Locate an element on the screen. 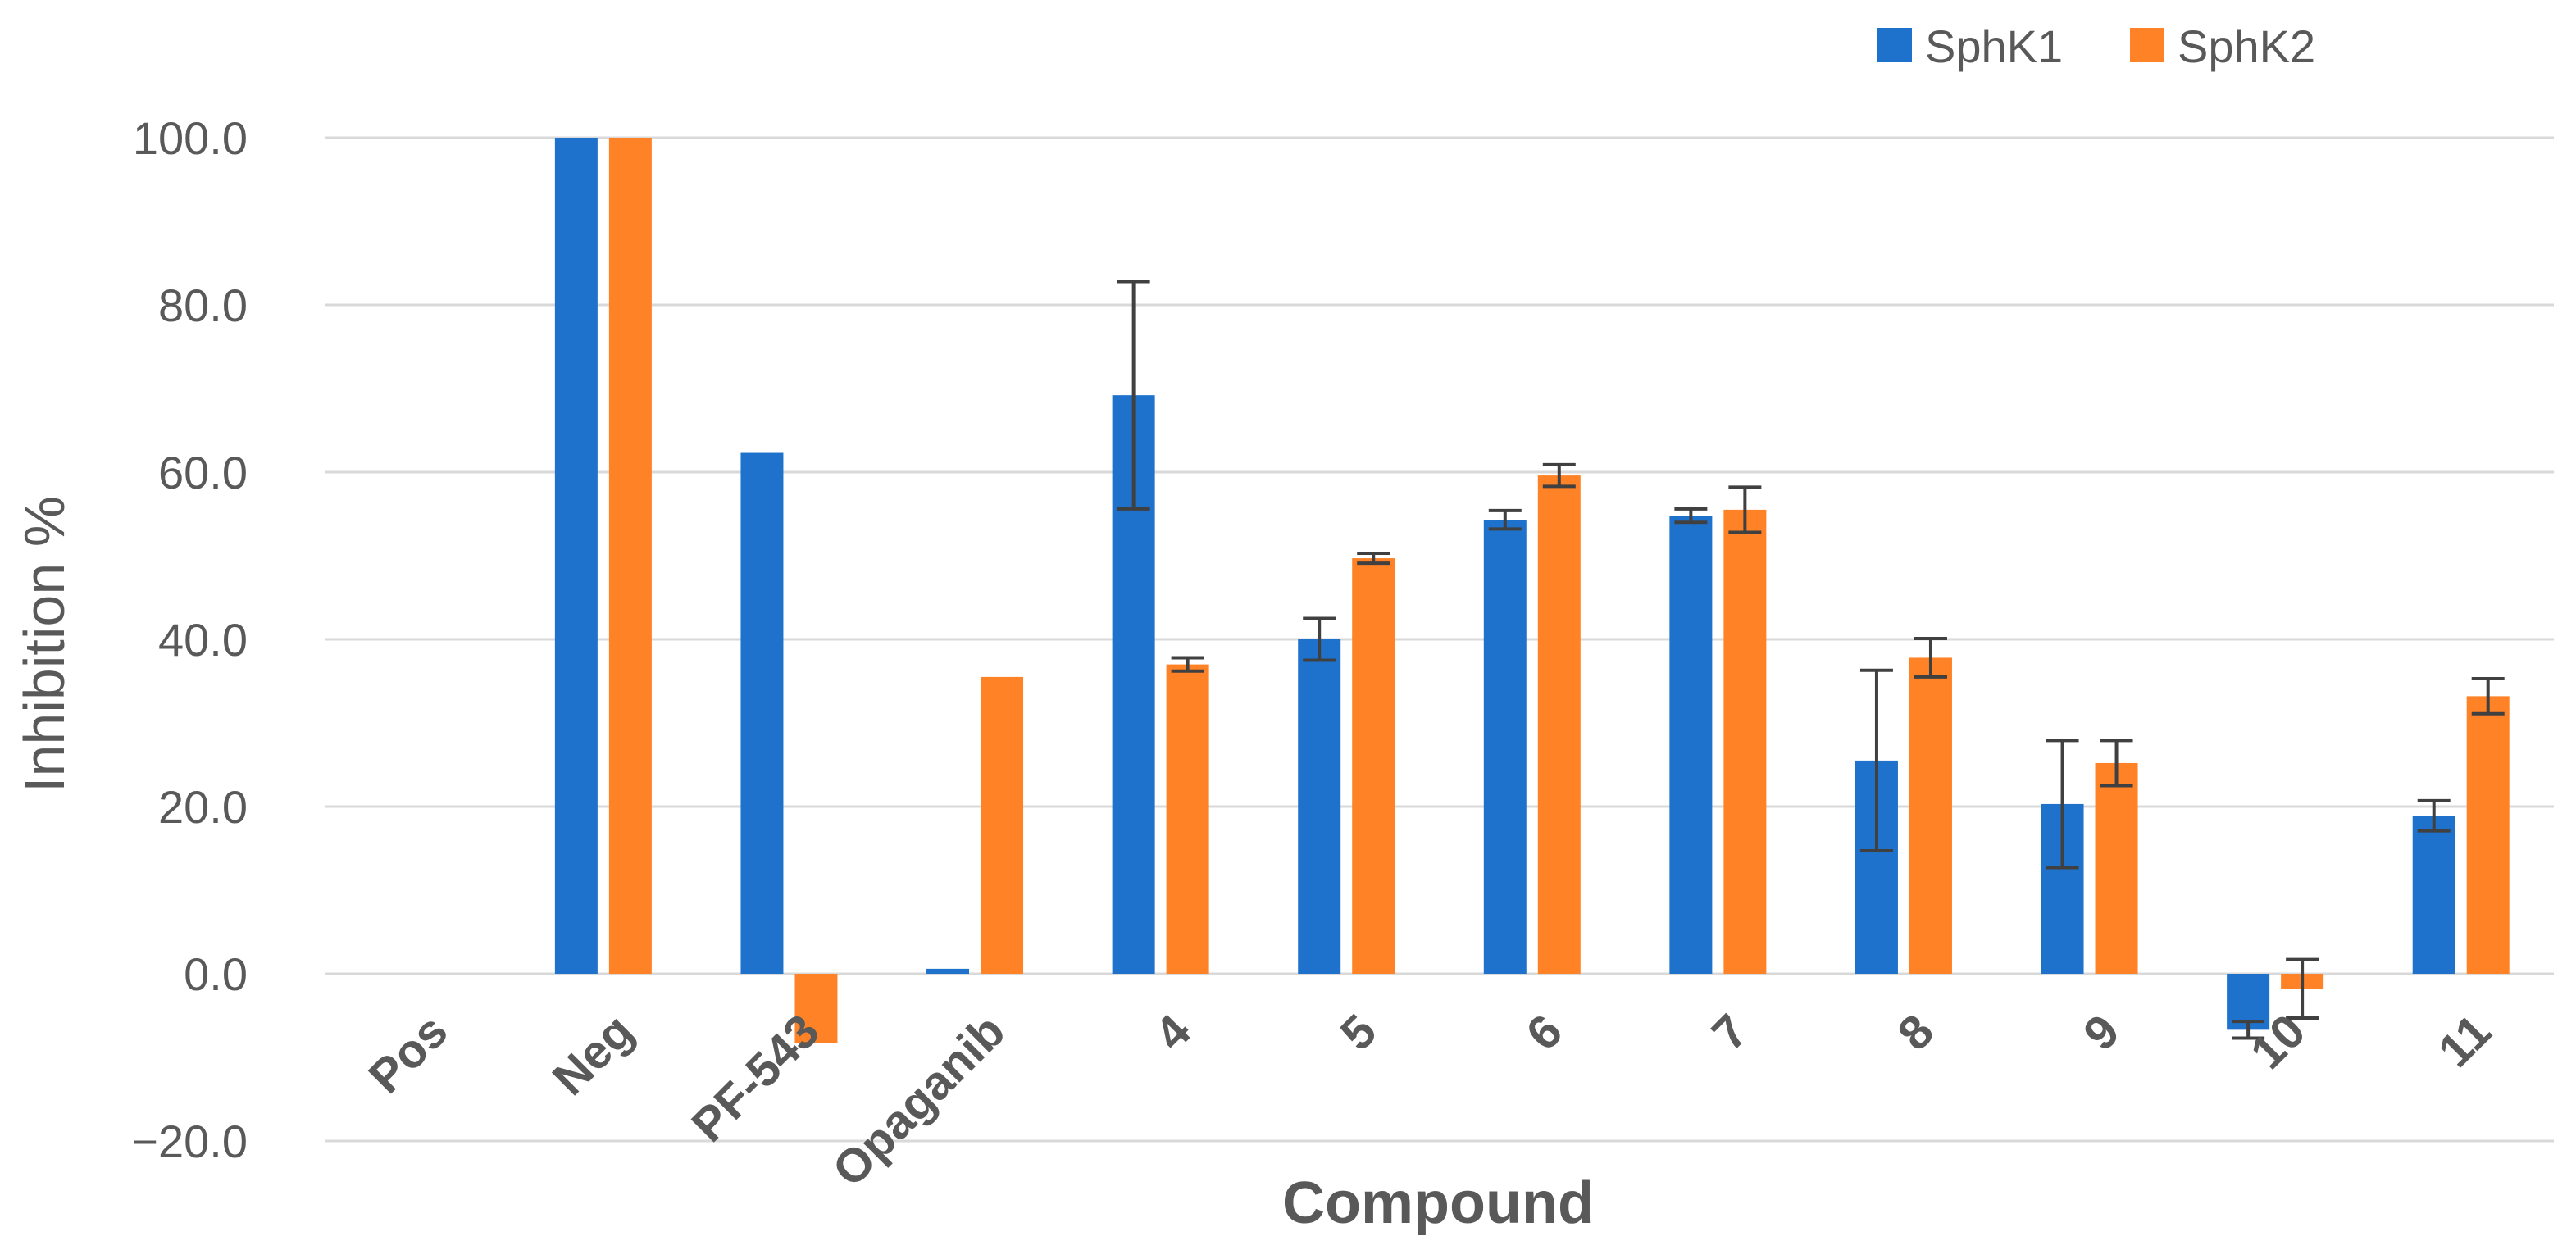 The image size is (2576, 1259). y-tick-labels: −20.0 0.0 20.0 40.0 60.0 80.0 100.0 is located at coordinates (190, 639).